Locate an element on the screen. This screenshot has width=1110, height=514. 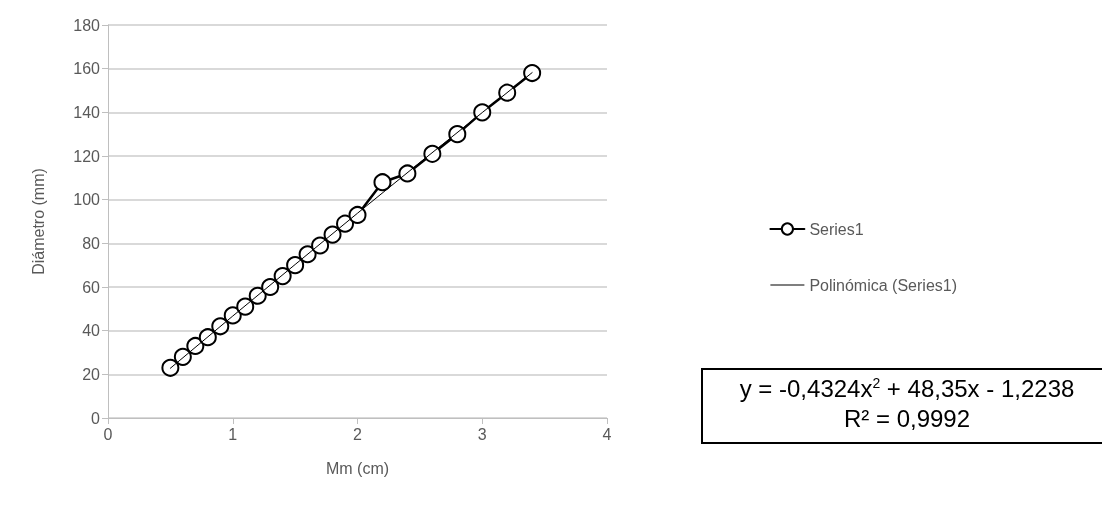
x-axis-title: Mm (cm) is located at coordinates (357, 468).